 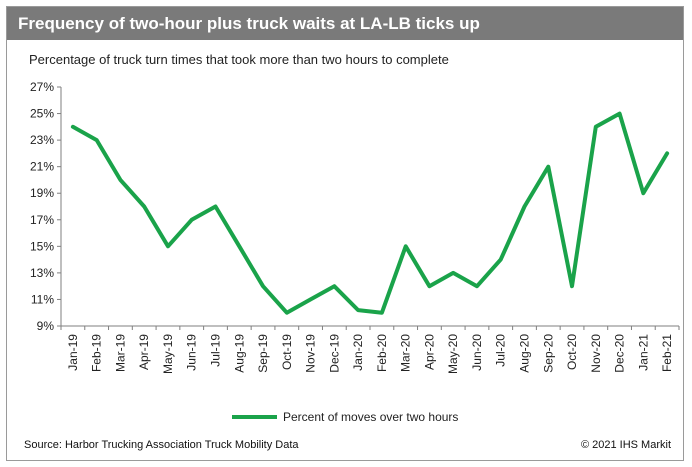 I want to click on y-tick-label: 23%, so click(x=42, y=140).